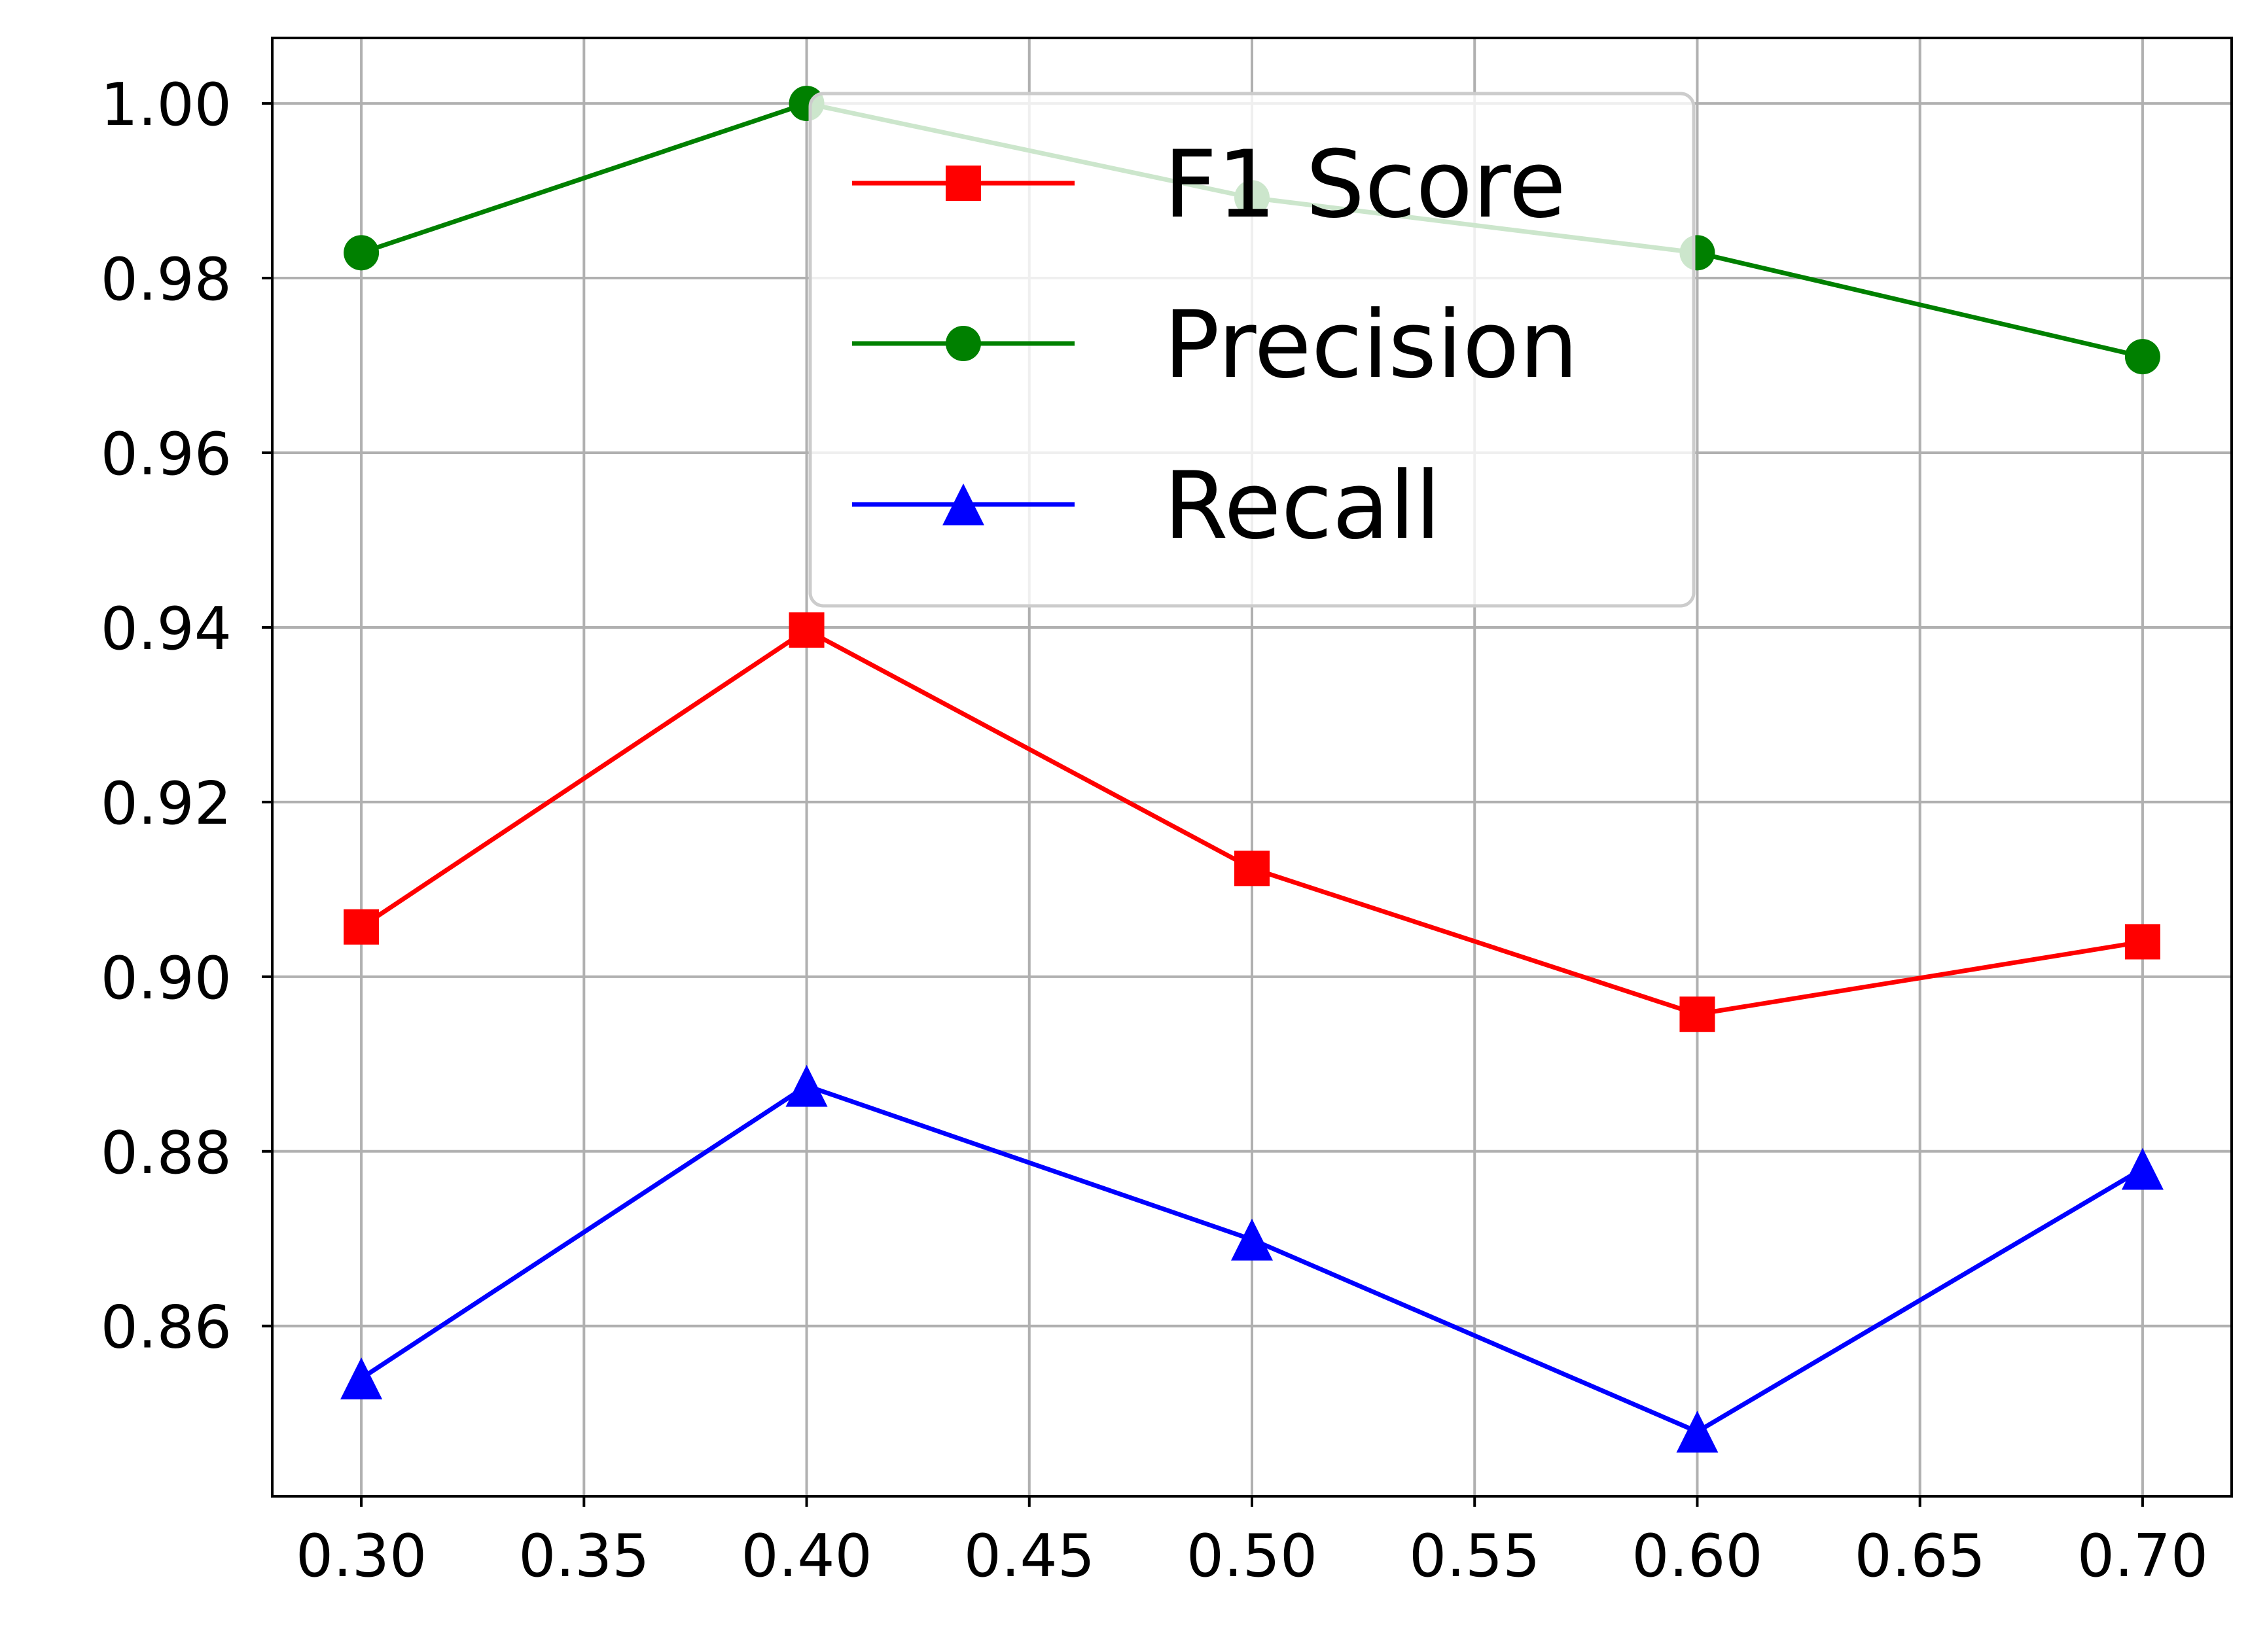 The width and height of the screenshot is (2267, 1652). What do you see at coordinates (963, 184) in the screenshot?
I see `legend-marker-f1-score` at bounding box center [963, 184].